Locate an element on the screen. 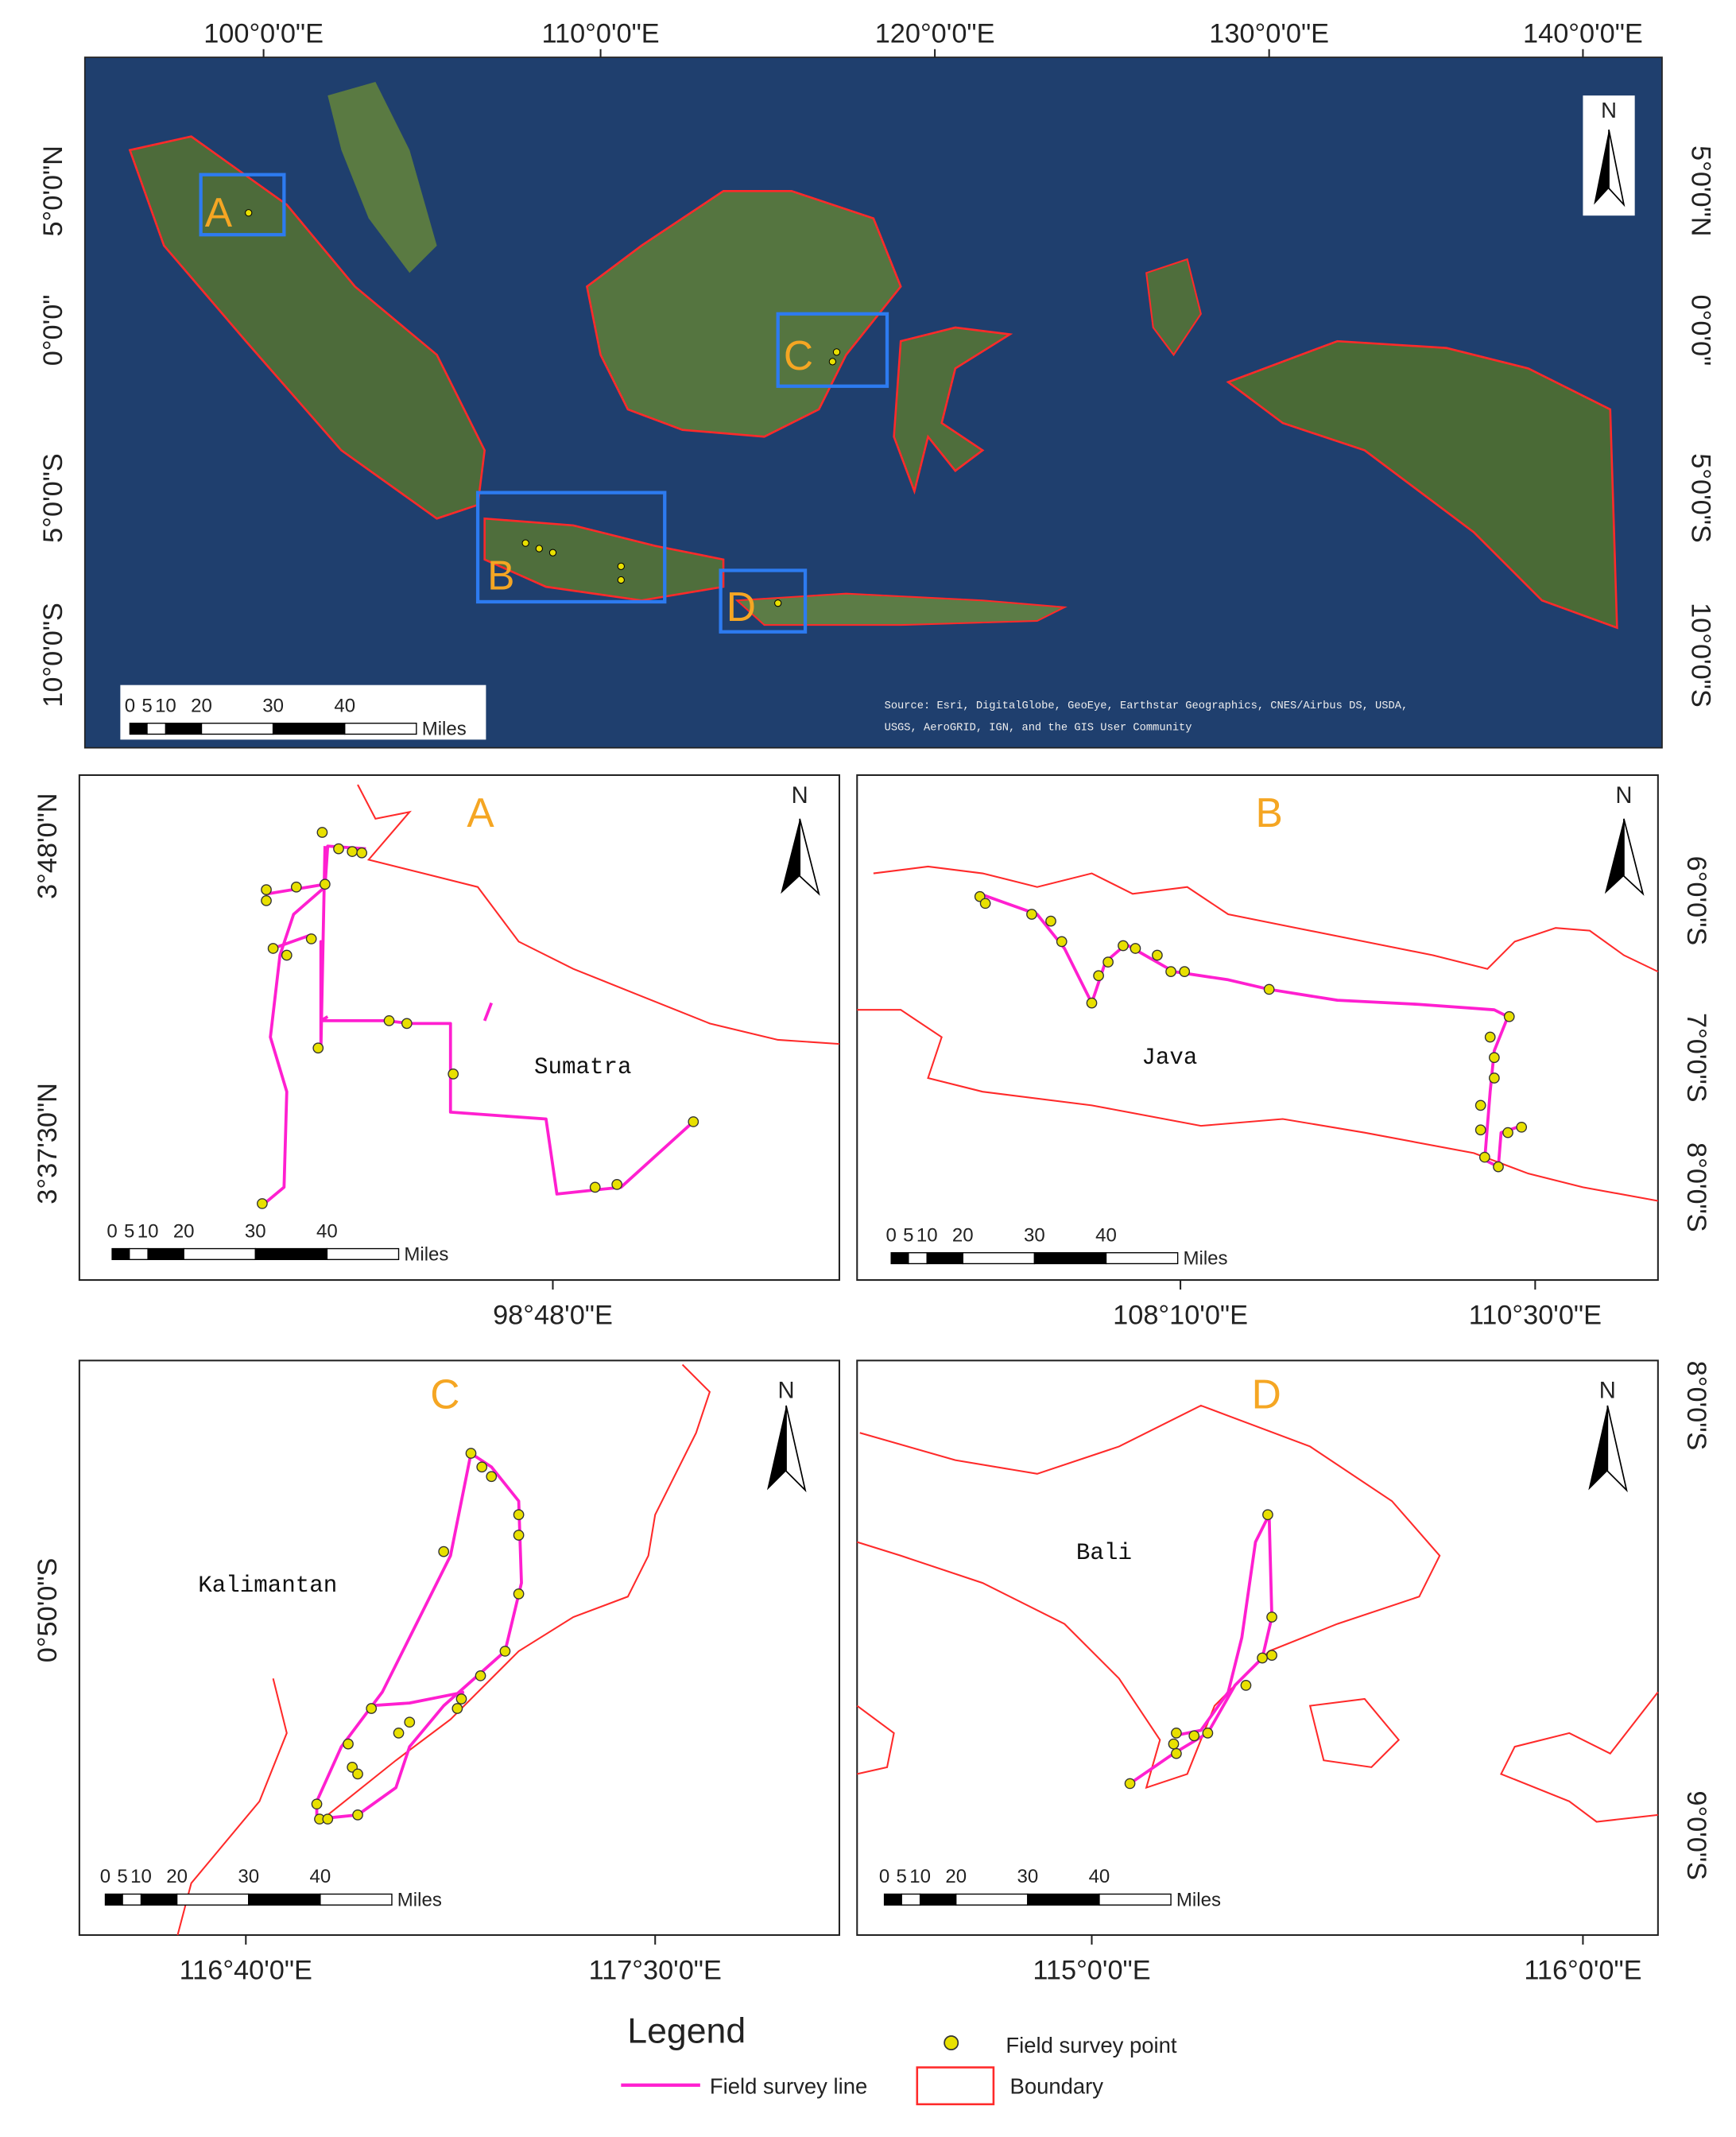  sumatra is located at coordinates (307, 327).